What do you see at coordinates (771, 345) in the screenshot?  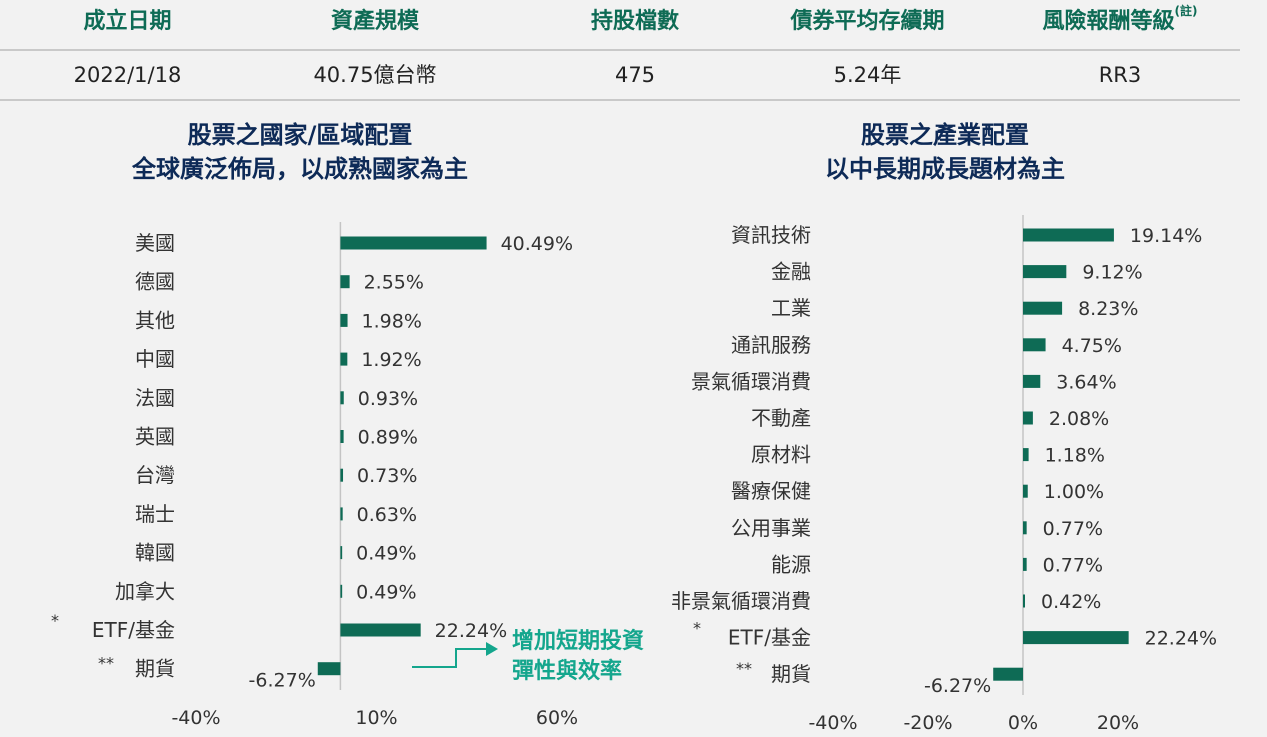 I see `chart-1-category-label-3: 通訊服務` at bounding box center [771, 345].